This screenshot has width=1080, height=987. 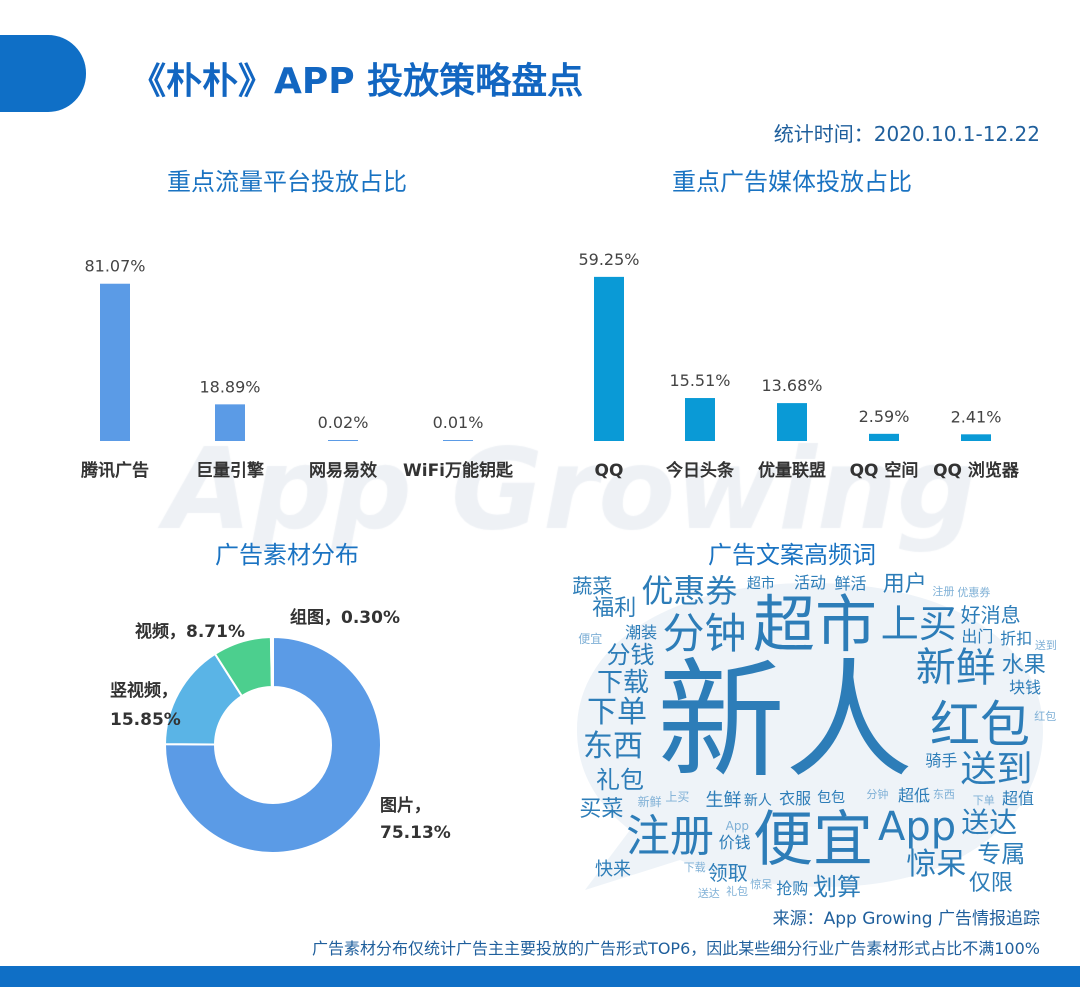 What do you see at coordinates (343, 422) in the screenshot?
I see `bar-value-label: 0.02%` at bounding box center [343, 422].